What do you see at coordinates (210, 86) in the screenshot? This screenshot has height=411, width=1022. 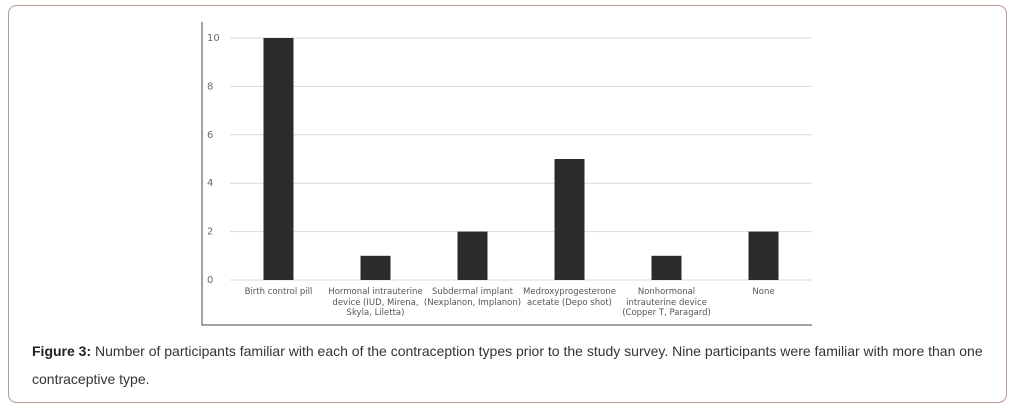 I see `y-tick-label: 8` at bounding box center [210, 86].